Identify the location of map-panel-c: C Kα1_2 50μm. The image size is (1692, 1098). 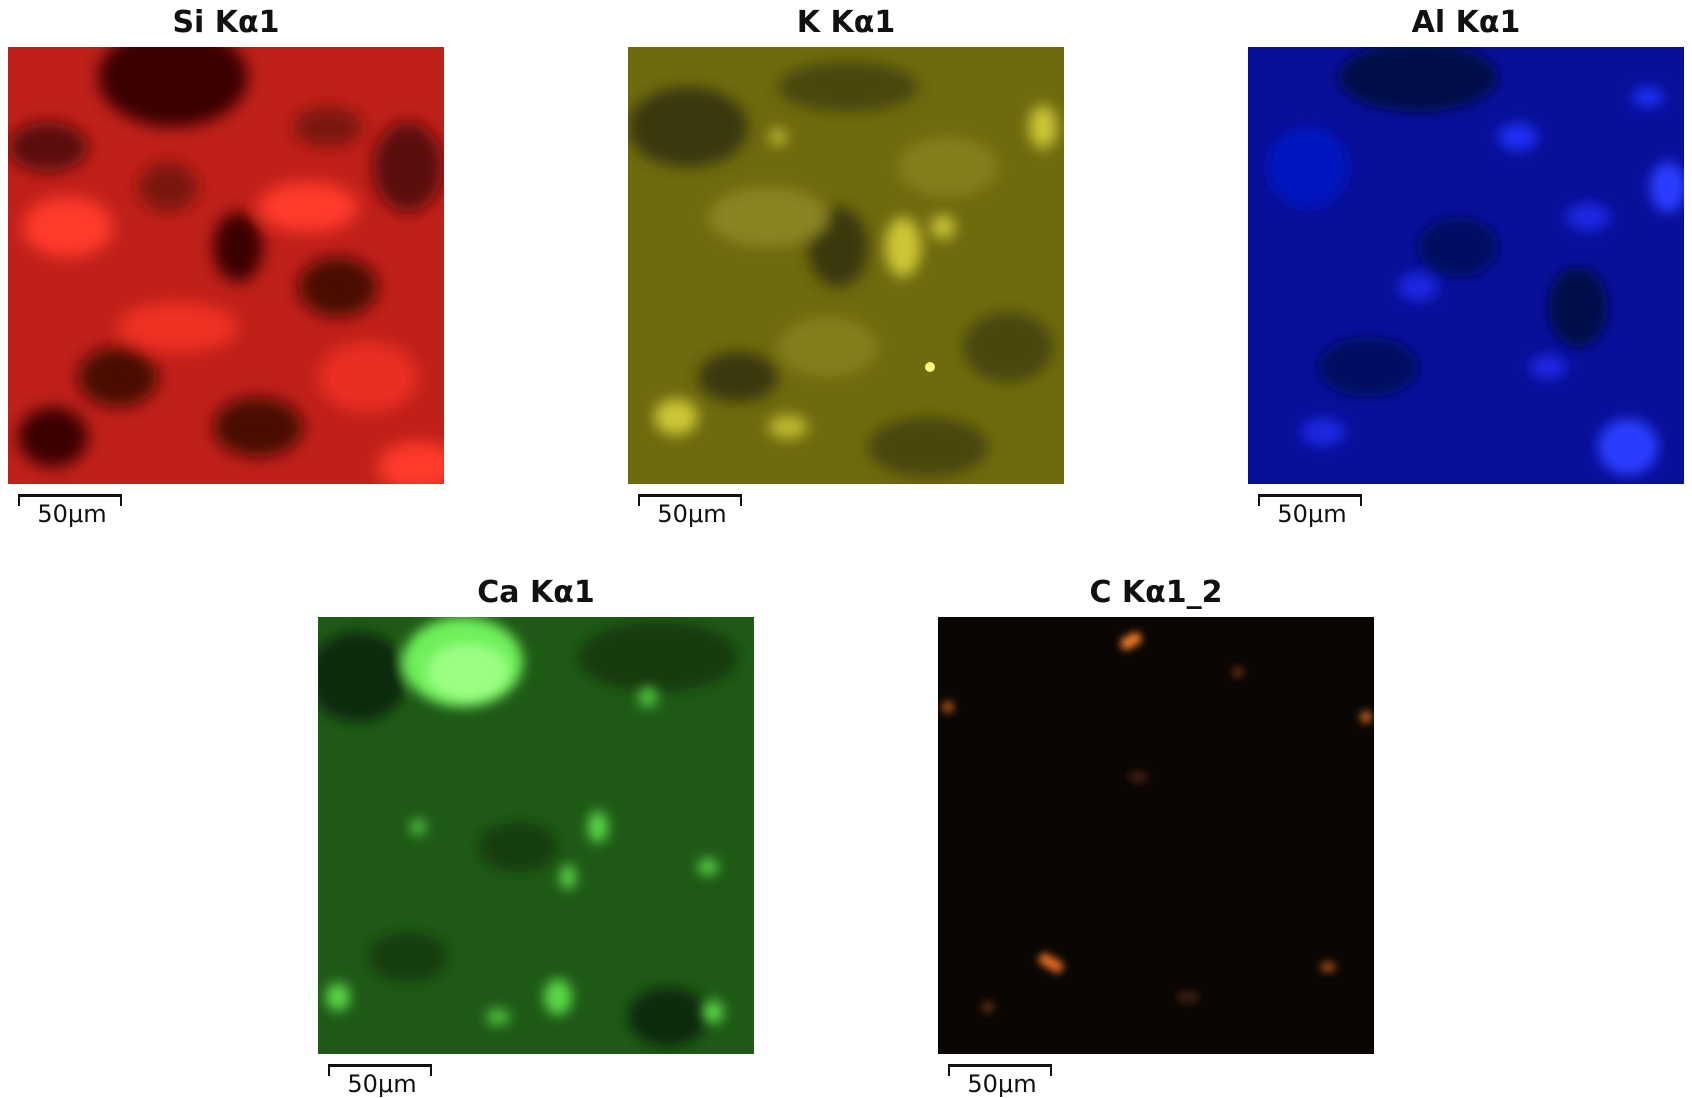
(1156, 834).